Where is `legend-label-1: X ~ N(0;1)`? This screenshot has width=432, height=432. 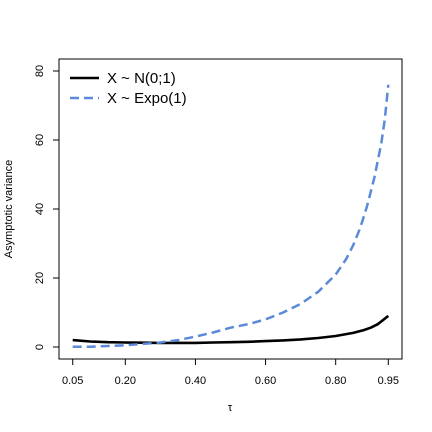 legend-label-1: X ~ N(0;1) is located at coordinates (141, 78).